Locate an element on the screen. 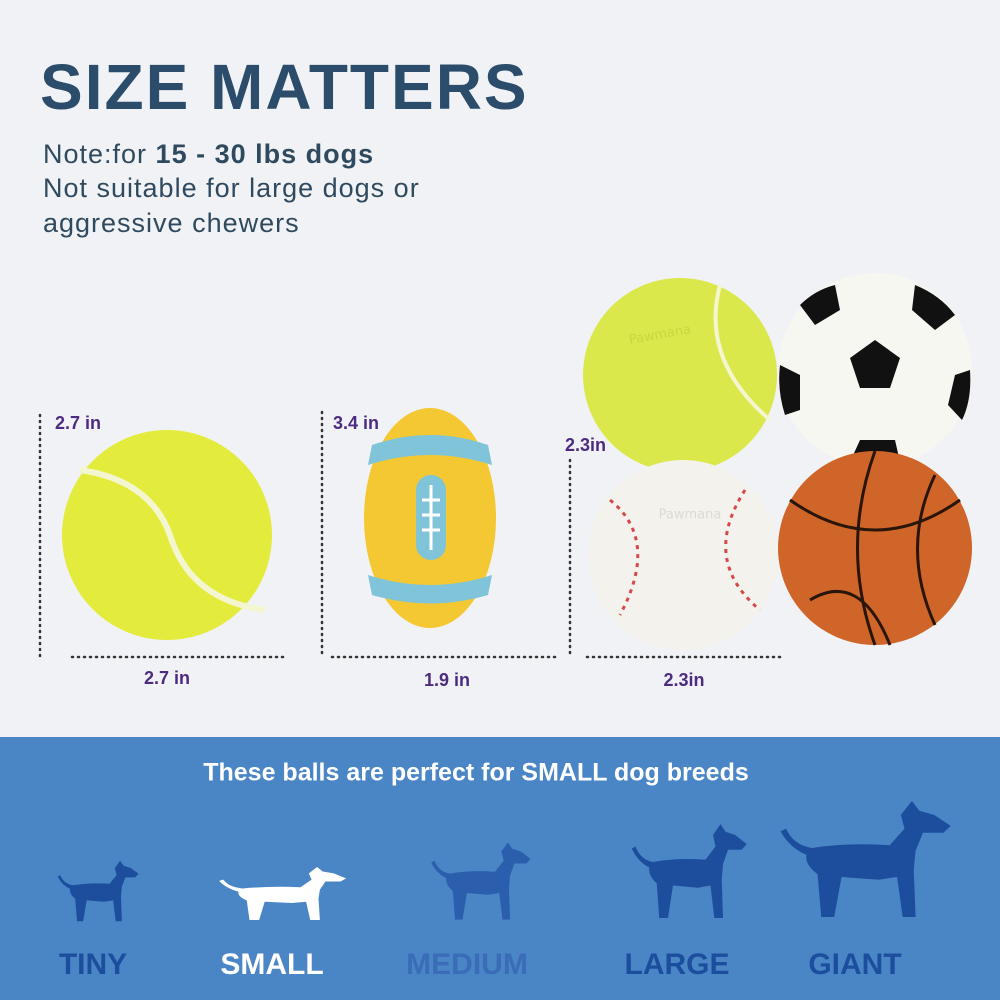 The height and width of the screenshot is (1000, 1000). soccer-ball is located at coordinates (875, 370).